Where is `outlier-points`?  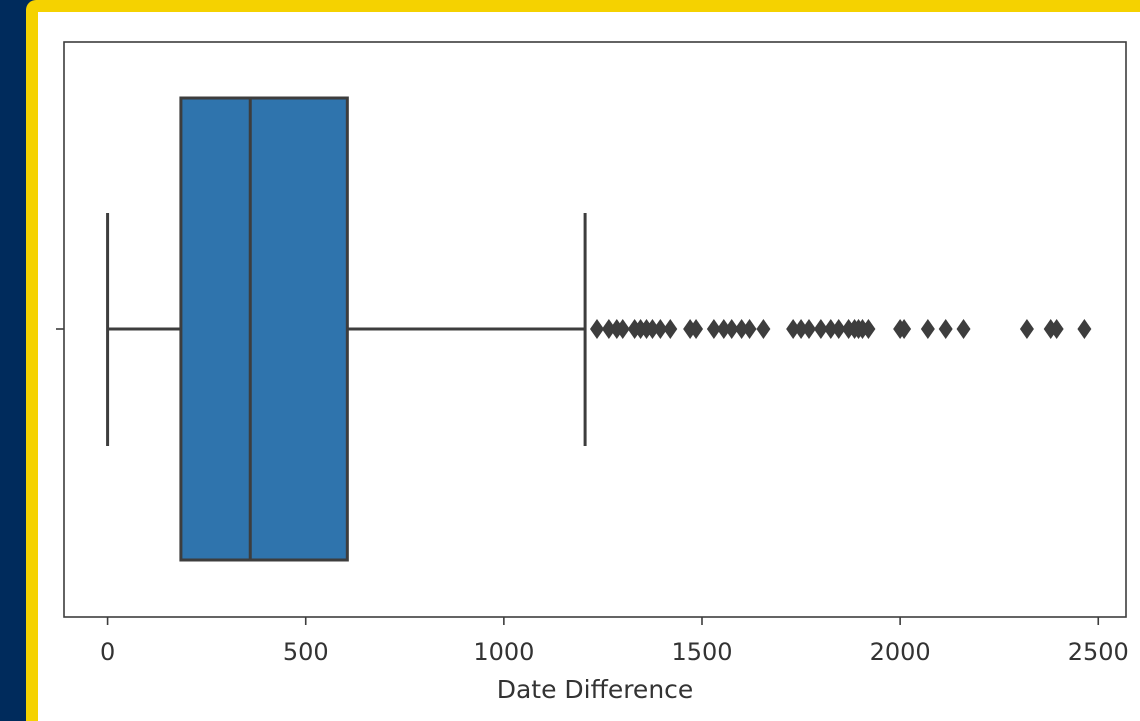 outlier-points is located at coordinates (840, 329).